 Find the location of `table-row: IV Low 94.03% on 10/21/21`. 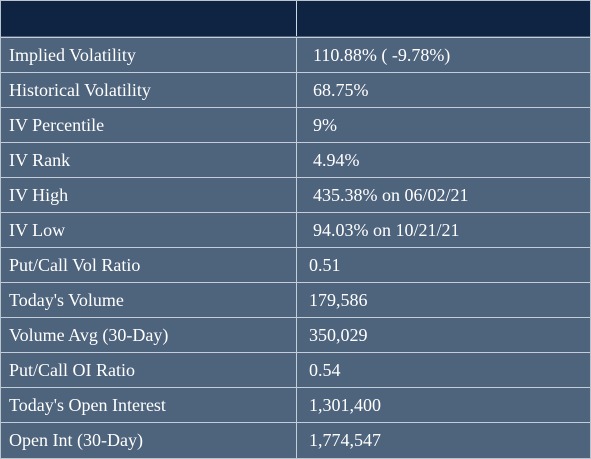

table-row: IV Low 94.03% on 10/21/21 is located at coordinates (295, 230).